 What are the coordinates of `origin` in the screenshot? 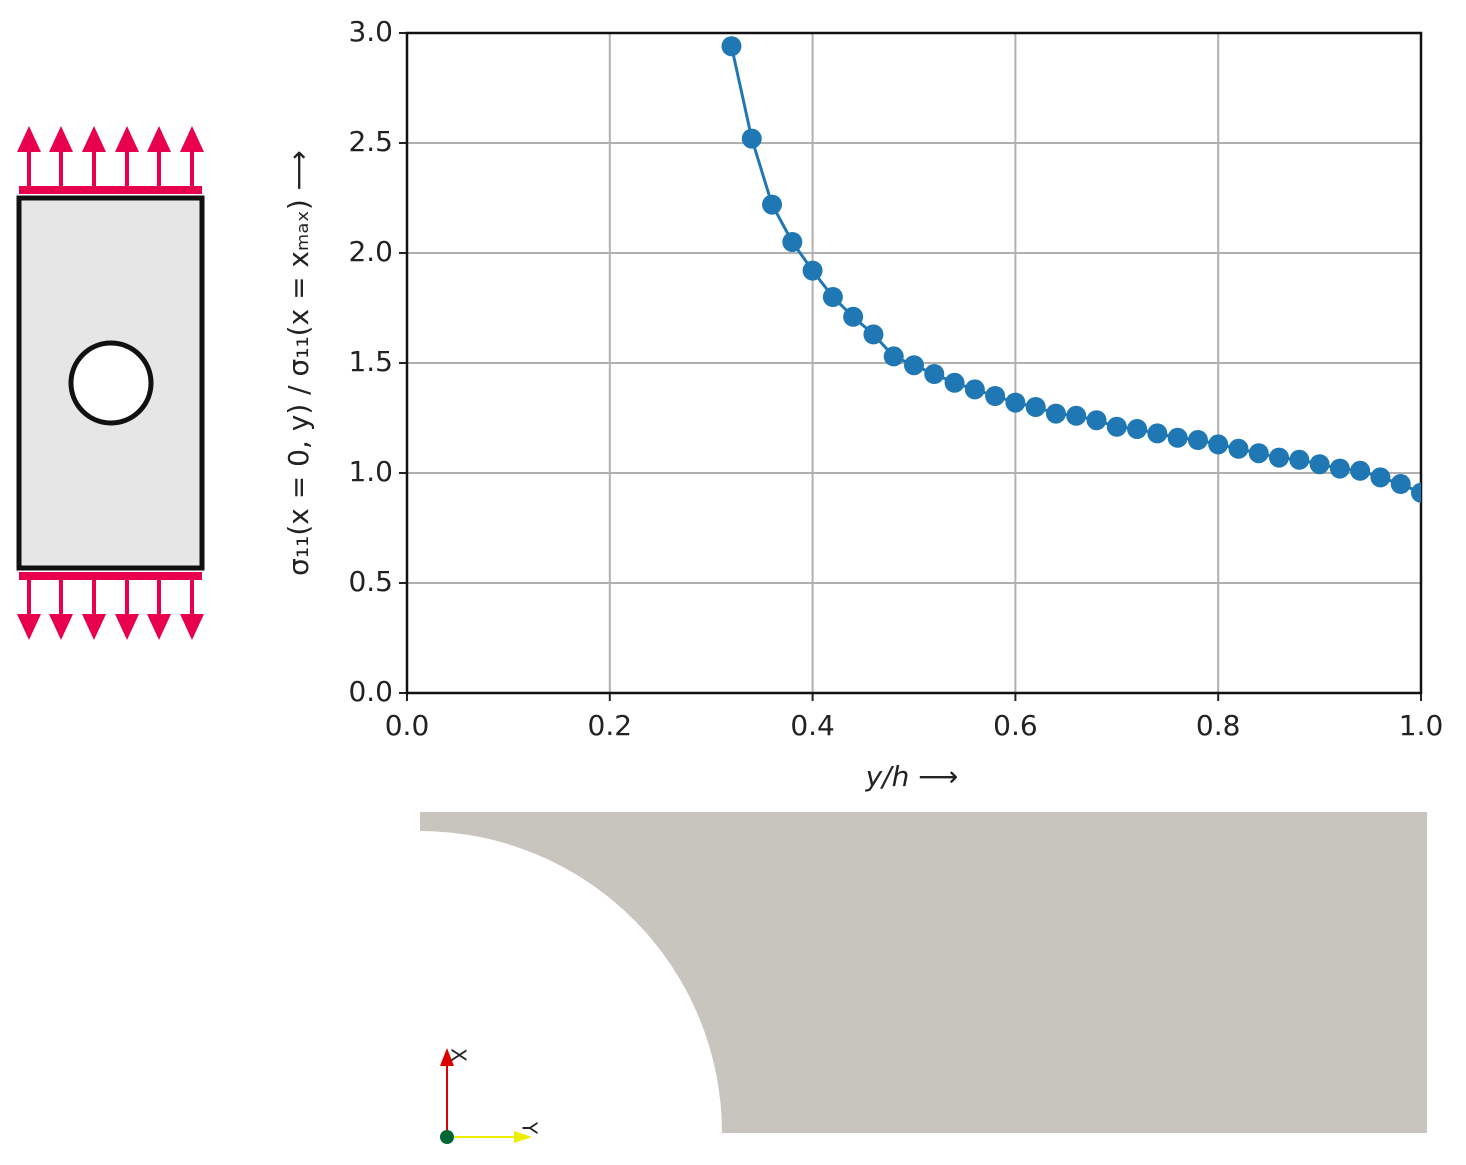 It's located at (447, 1137).